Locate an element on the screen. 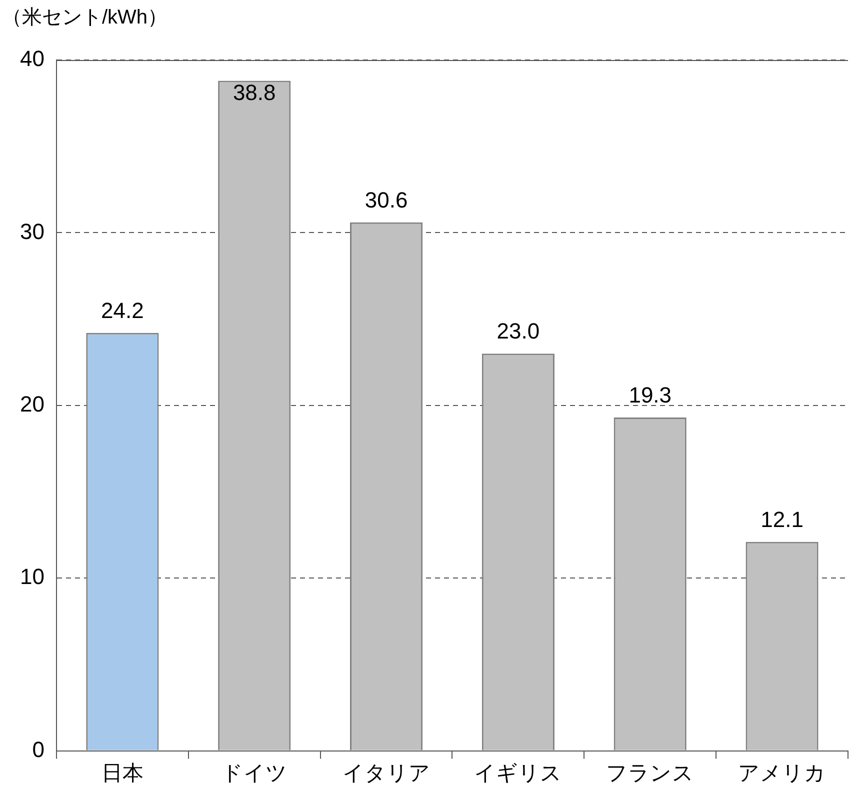 The height and width of the screenshot is (800, 850). y-tick-label: 10 is located at coordinates (32, 577).